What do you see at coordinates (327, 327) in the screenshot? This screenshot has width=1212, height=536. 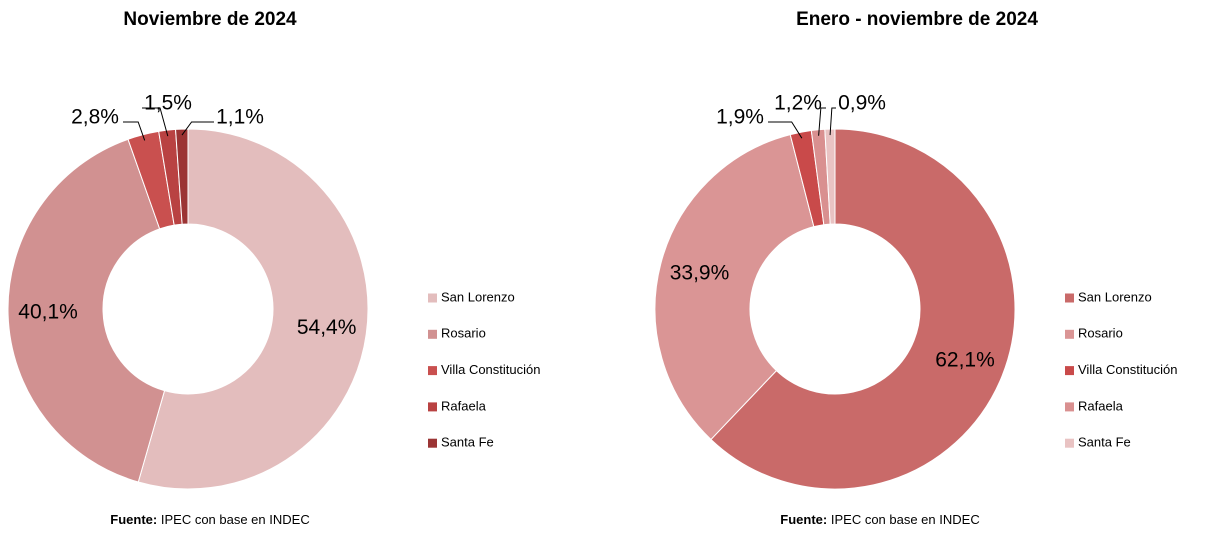 I see `data-label: 54,4%` at bounding box center [327, 327].